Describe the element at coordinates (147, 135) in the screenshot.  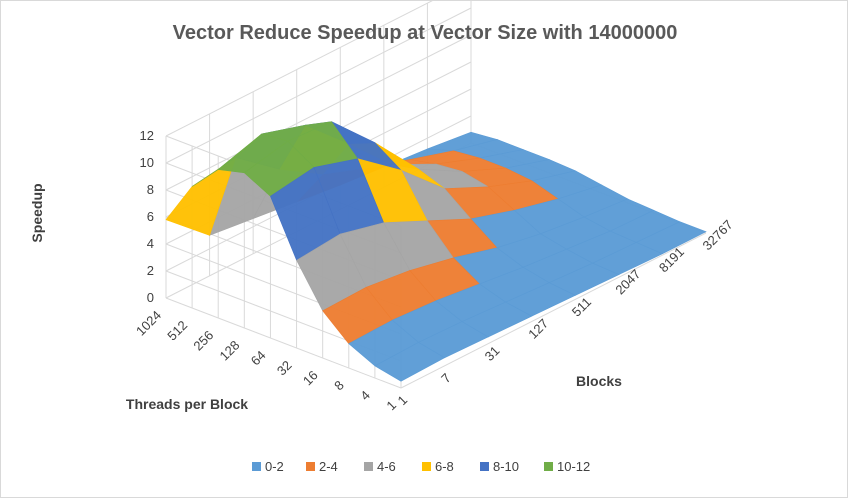
I see `z-tick-label: 12` at that location.